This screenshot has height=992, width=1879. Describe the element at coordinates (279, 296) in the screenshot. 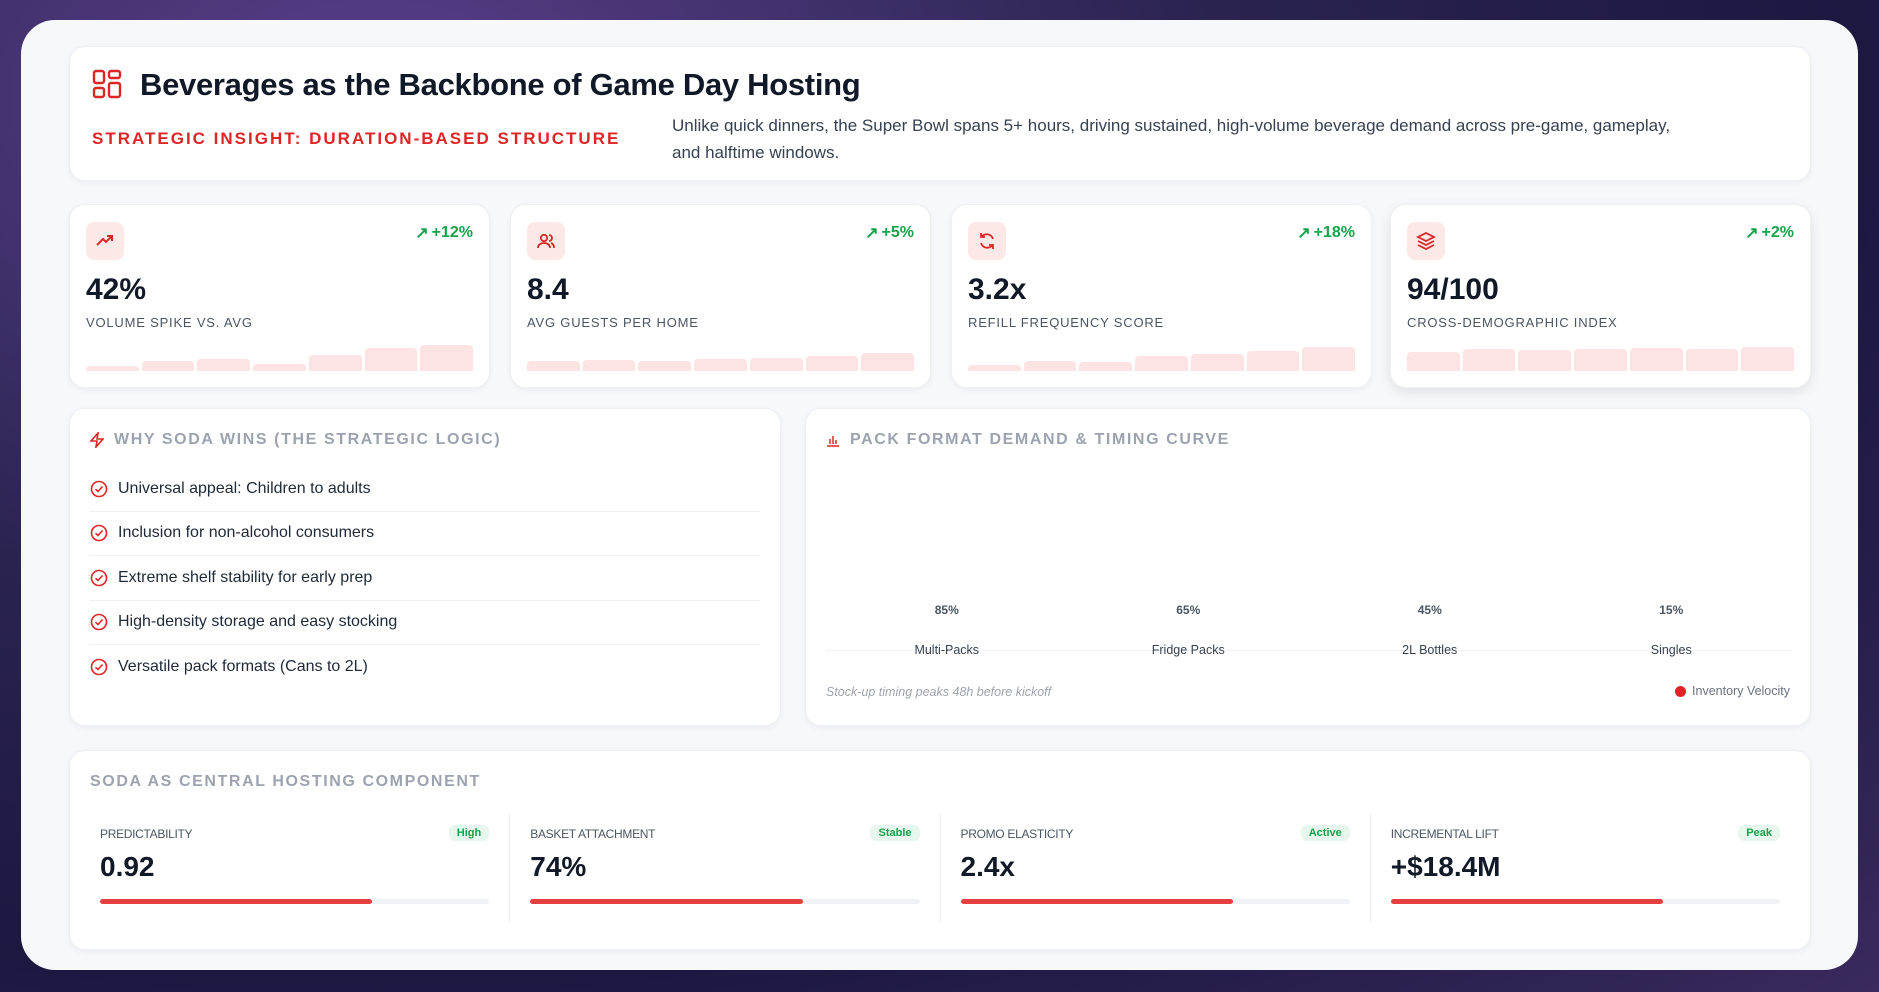

I see `kpi-card-volume-spike: ↗ +12% 42% VOLUME SPIKE VS. AVG` at that location.